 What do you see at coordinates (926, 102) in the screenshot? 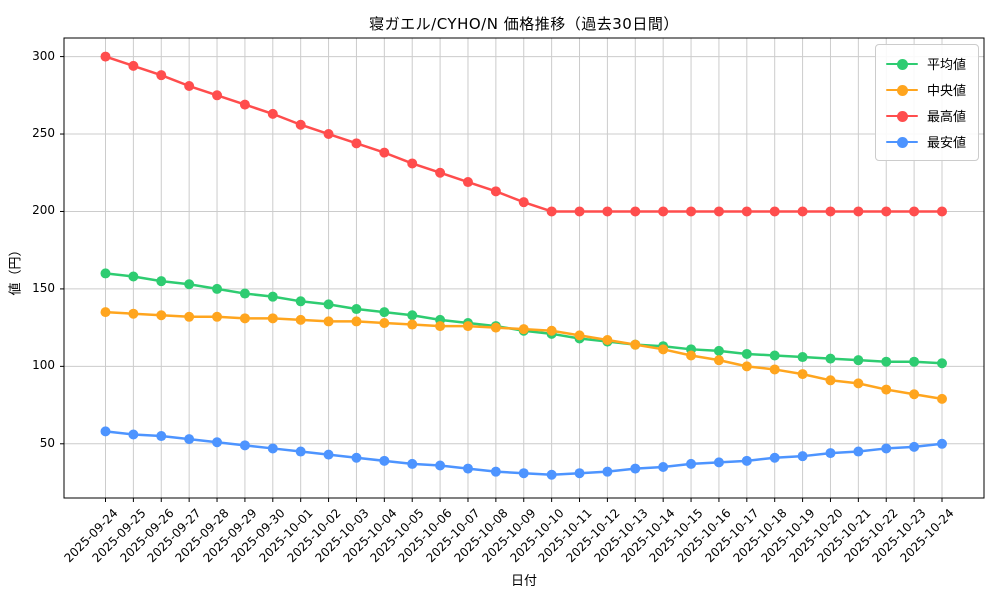
I see `legend: 平均値 中央値 最高値 最安値` at bounding box center [926, 102].